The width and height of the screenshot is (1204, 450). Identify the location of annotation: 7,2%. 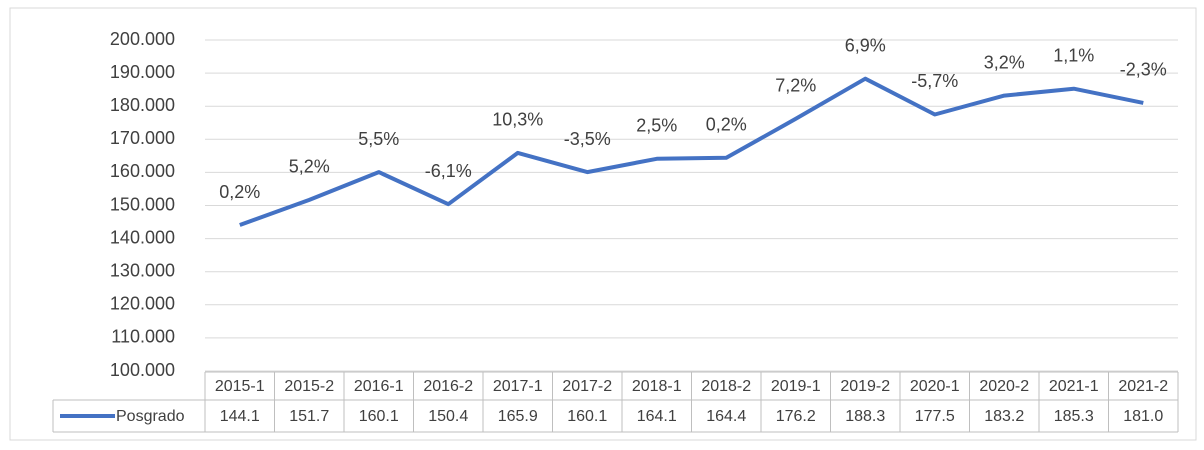
(795, 86).